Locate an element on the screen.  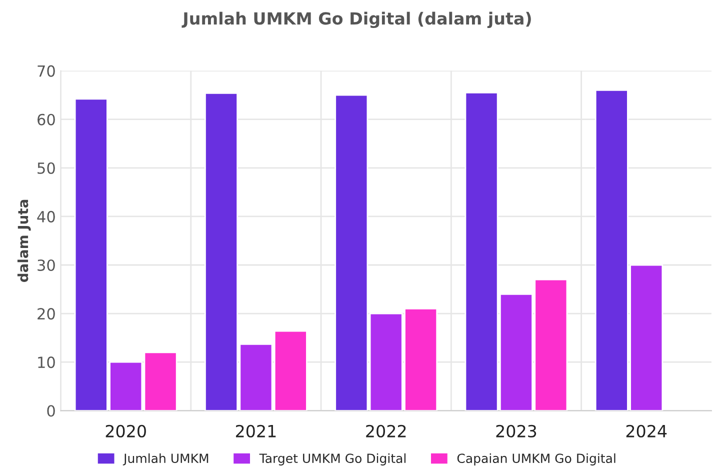
x-tick-label: 2022 is located at coordinates (386, 431).